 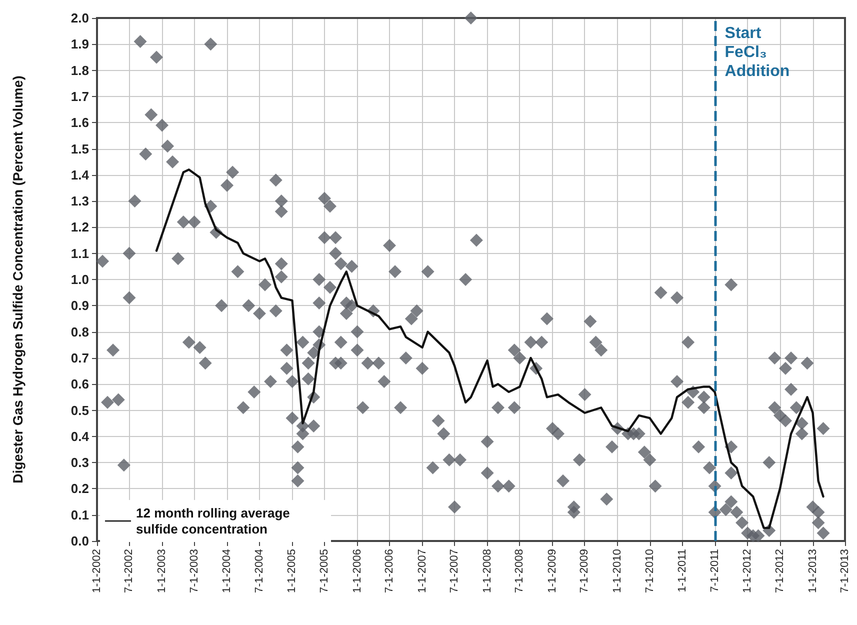 I want to click on y-tick-label: 1.1, so click(x=79, y=253).